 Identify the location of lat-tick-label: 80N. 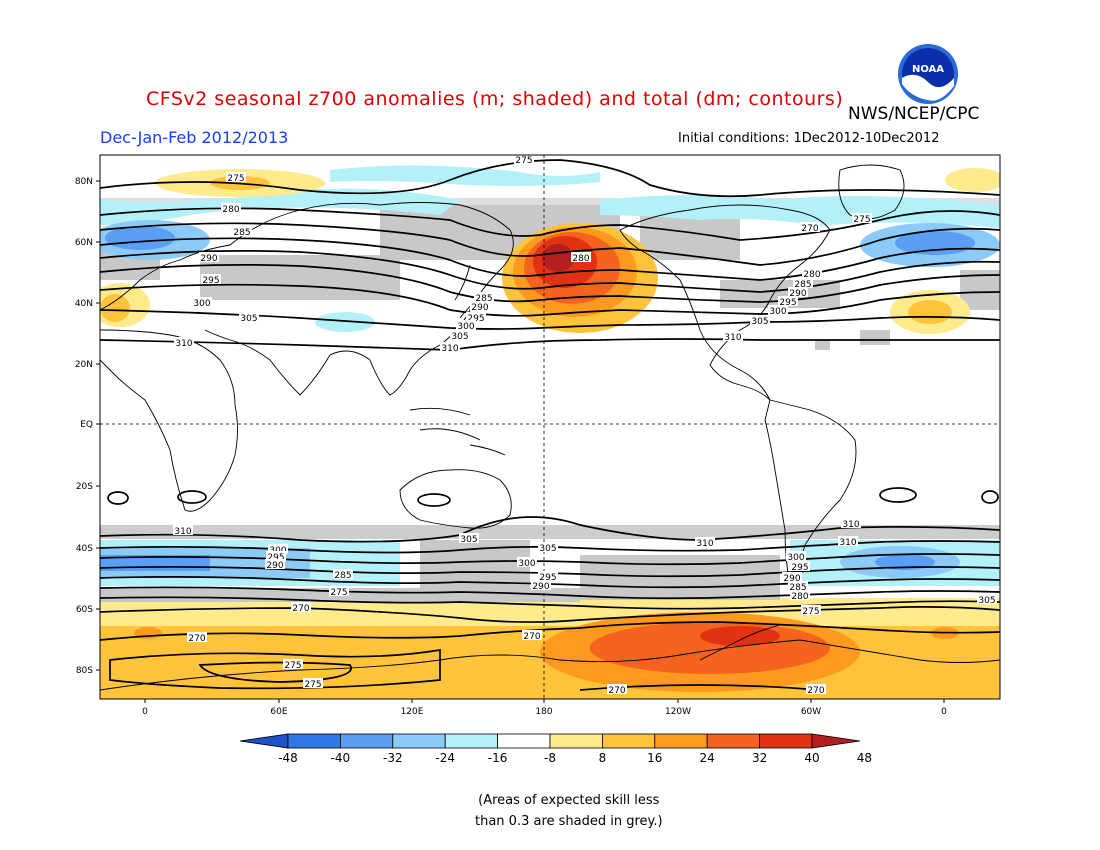
(84, 182).